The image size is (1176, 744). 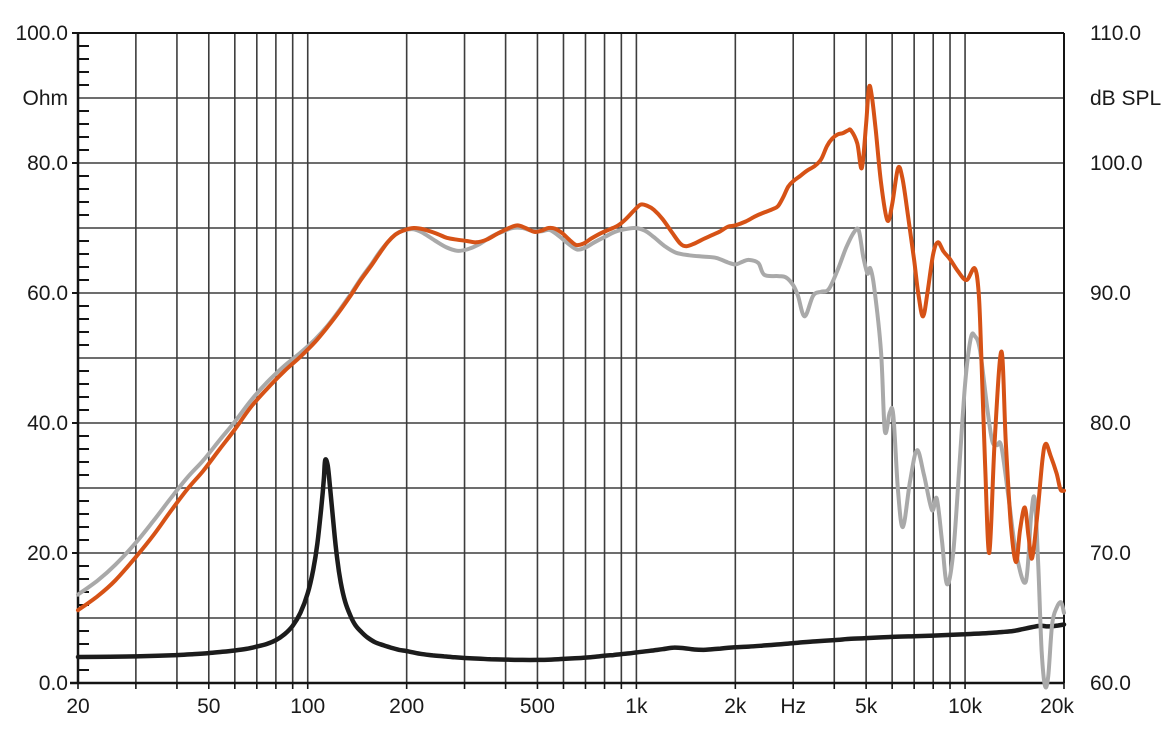 What do you see at coordinates (307, 706) in the screenshot?
I see `x-tick-label: 100` at bounding box center [307, 706].